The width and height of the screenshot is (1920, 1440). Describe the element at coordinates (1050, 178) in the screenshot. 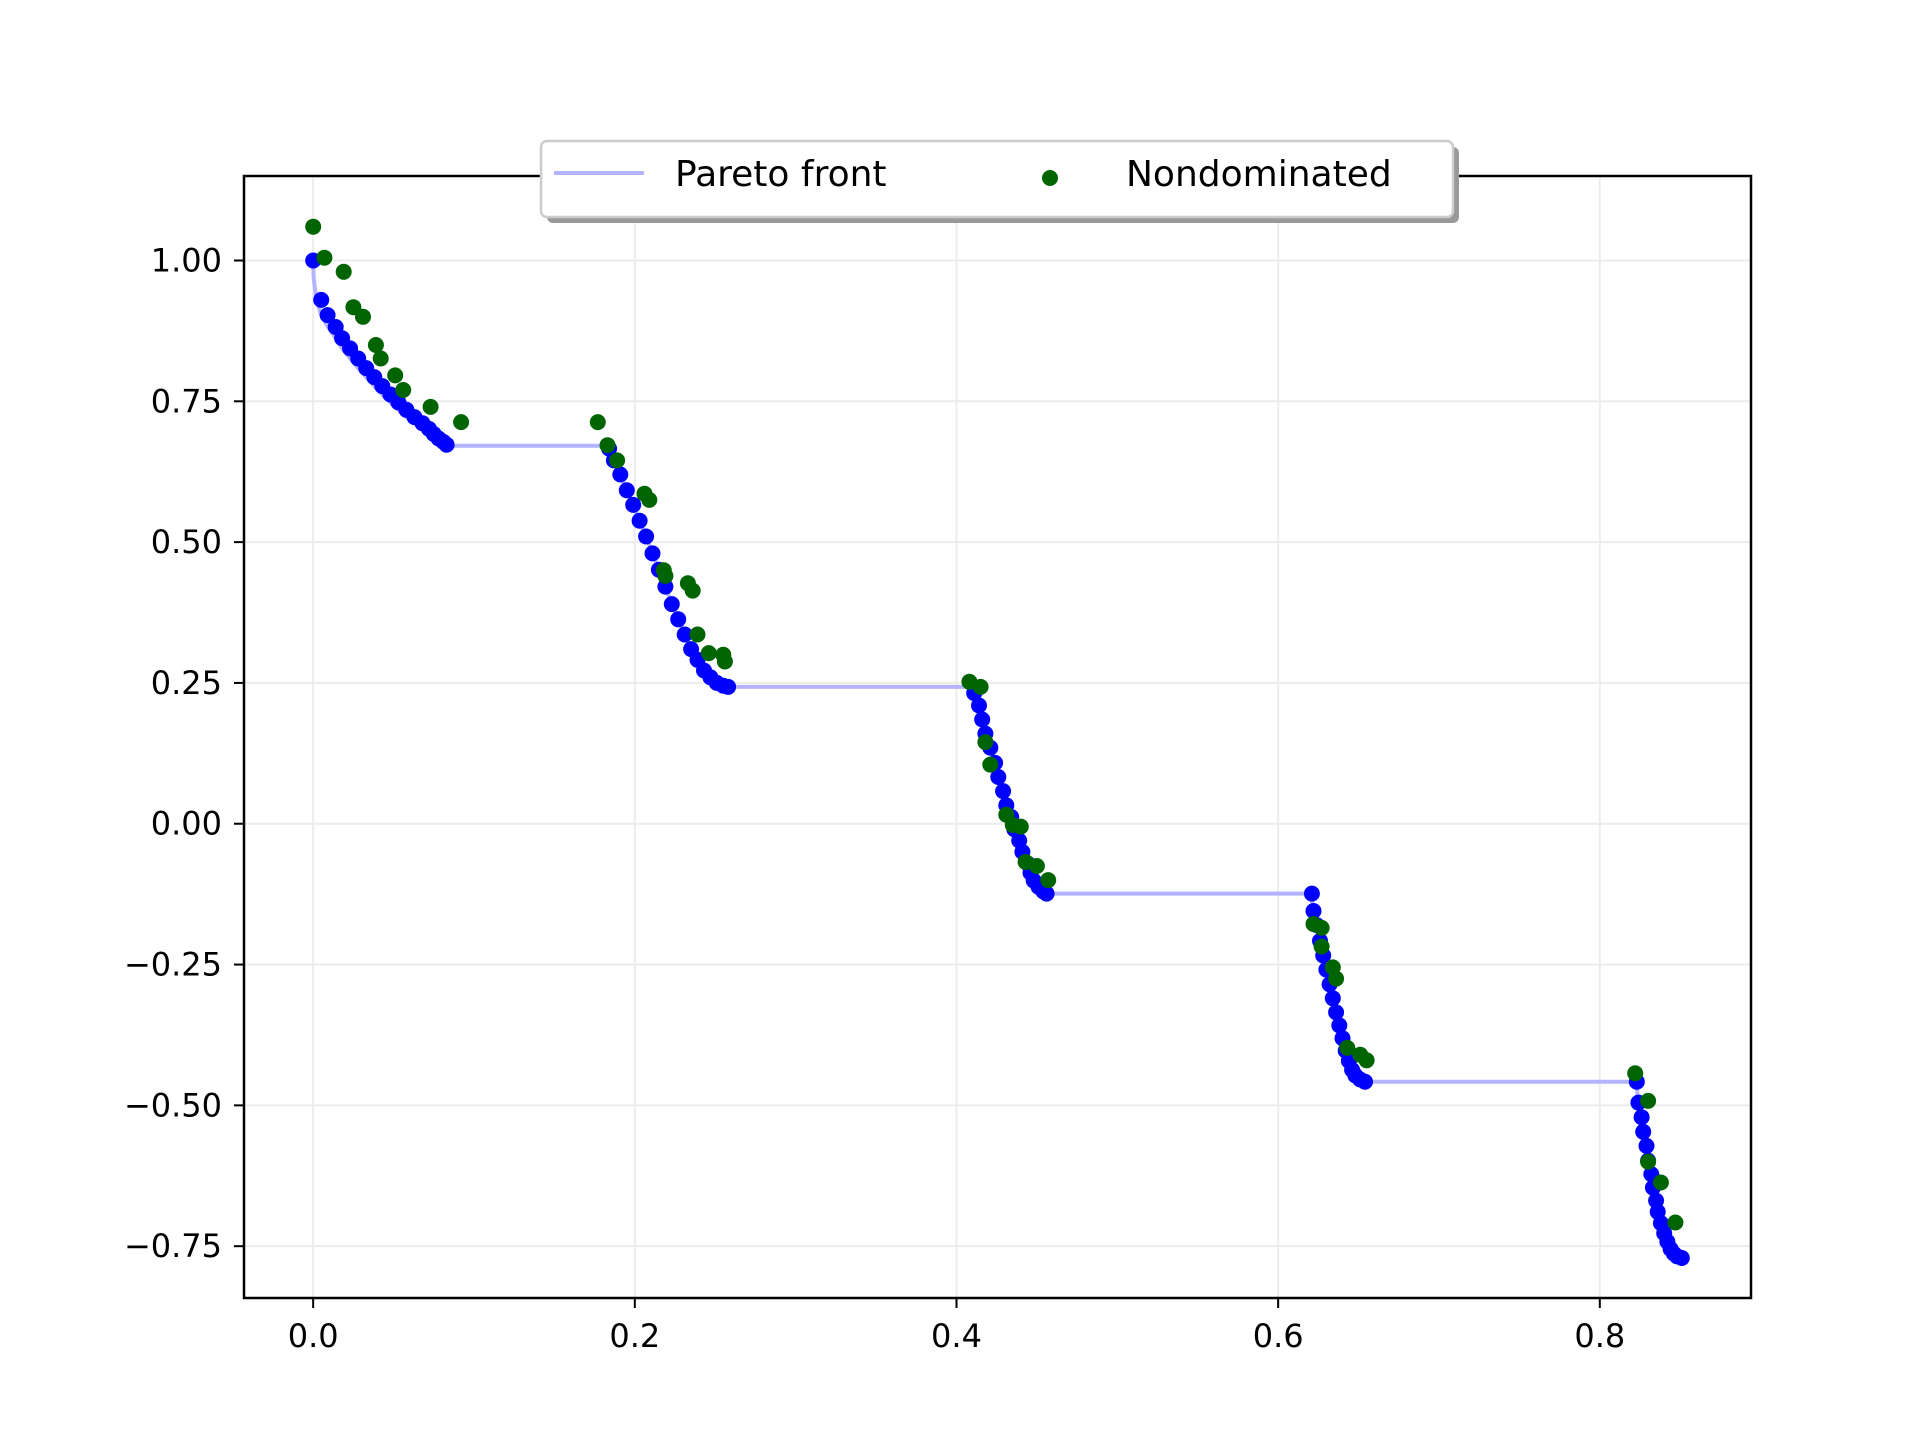

I see `legend-handle-nondominated` at that location.